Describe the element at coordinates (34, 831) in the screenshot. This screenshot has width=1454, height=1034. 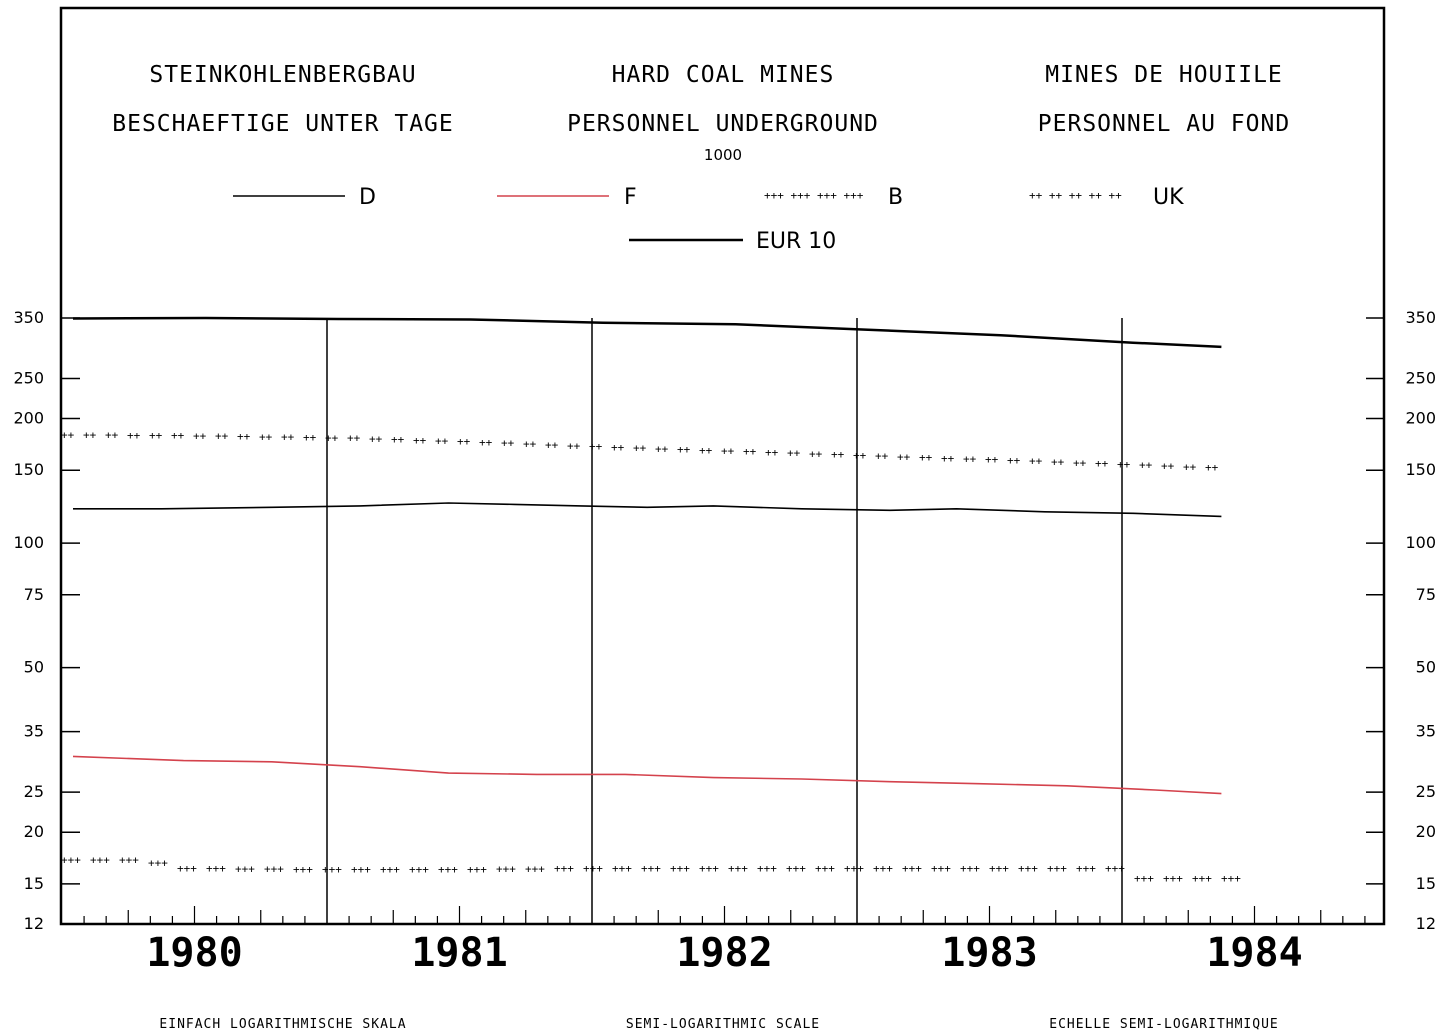
I see `y-tick-label-left: 20` at that location.